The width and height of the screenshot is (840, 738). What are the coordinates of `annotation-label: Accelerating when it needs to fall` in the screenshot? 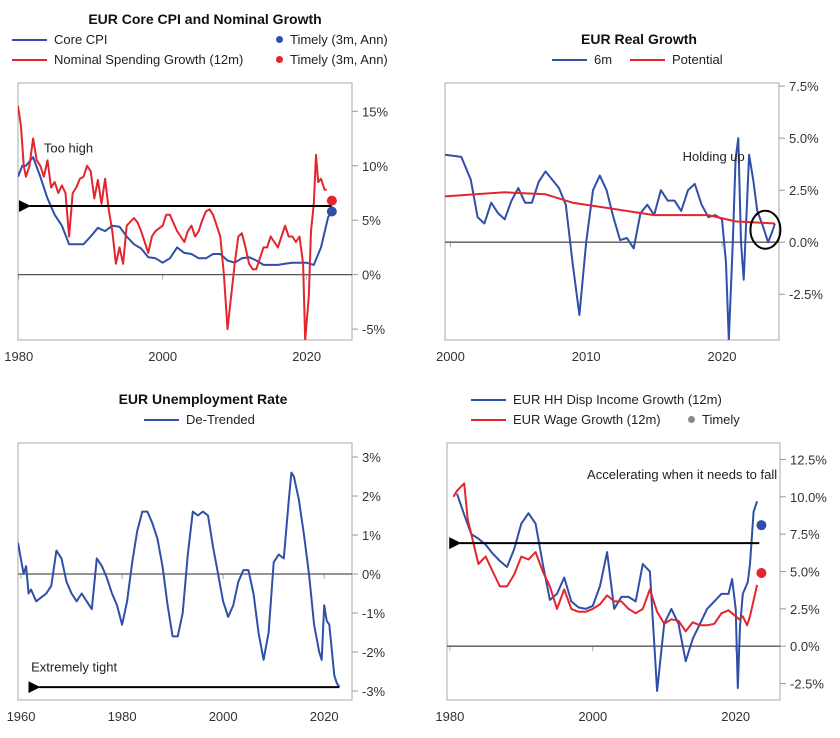 It's located at (682, 474).